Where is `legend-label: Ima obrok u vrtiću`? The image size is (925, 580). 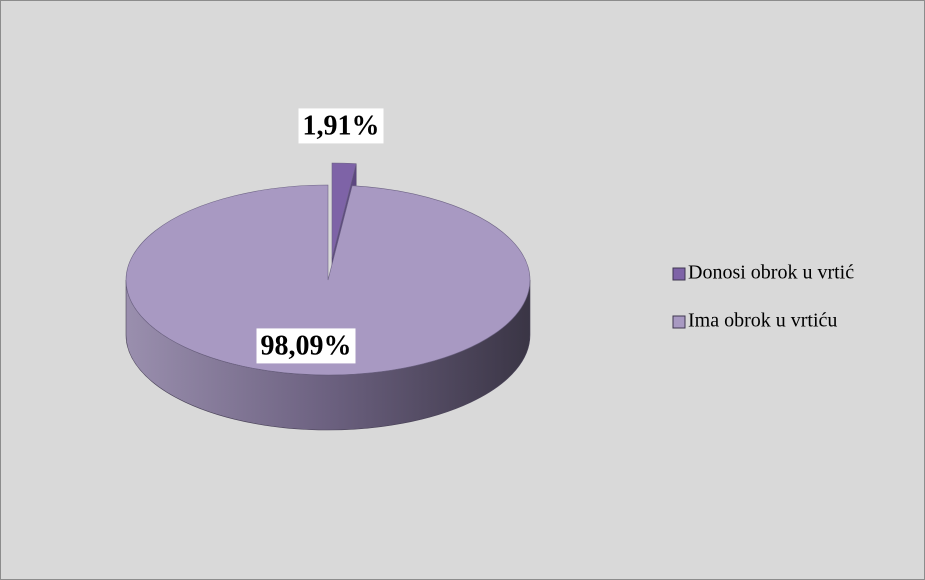
legend-label: Ima obrok u vrtiću is located at coordinates (762, 321).